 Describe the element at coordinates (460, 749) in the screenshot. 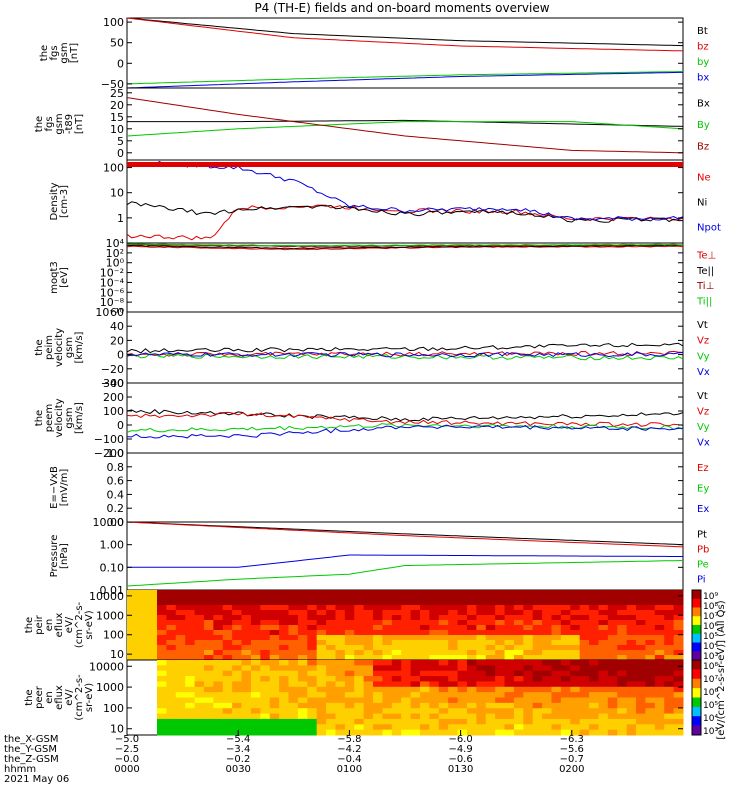

I see `x-tick-label: −4.9` at that location.